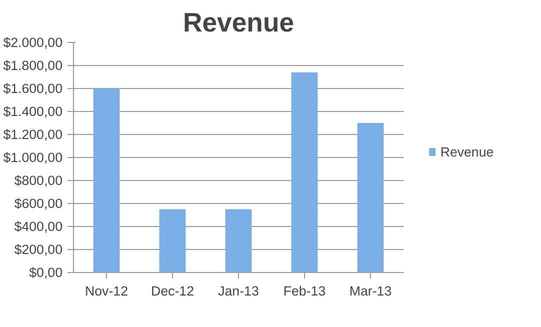  I want to click on legend-label: Revenue, so click(467, 151).